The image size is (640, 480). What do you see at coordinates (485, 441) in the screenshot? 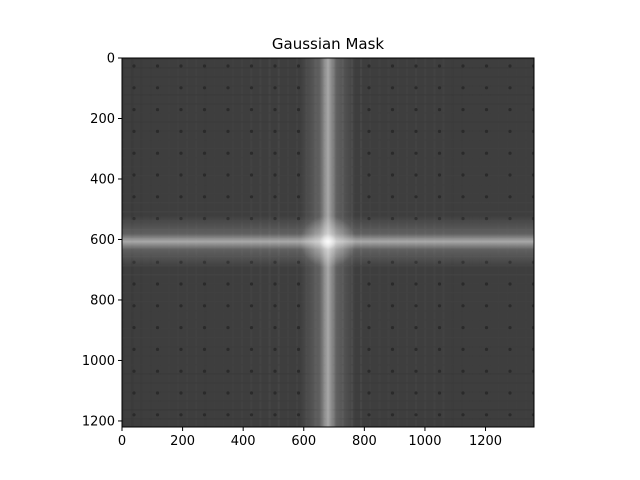
I see `x-tick-label: 1200` at bounding box center [485, 441].